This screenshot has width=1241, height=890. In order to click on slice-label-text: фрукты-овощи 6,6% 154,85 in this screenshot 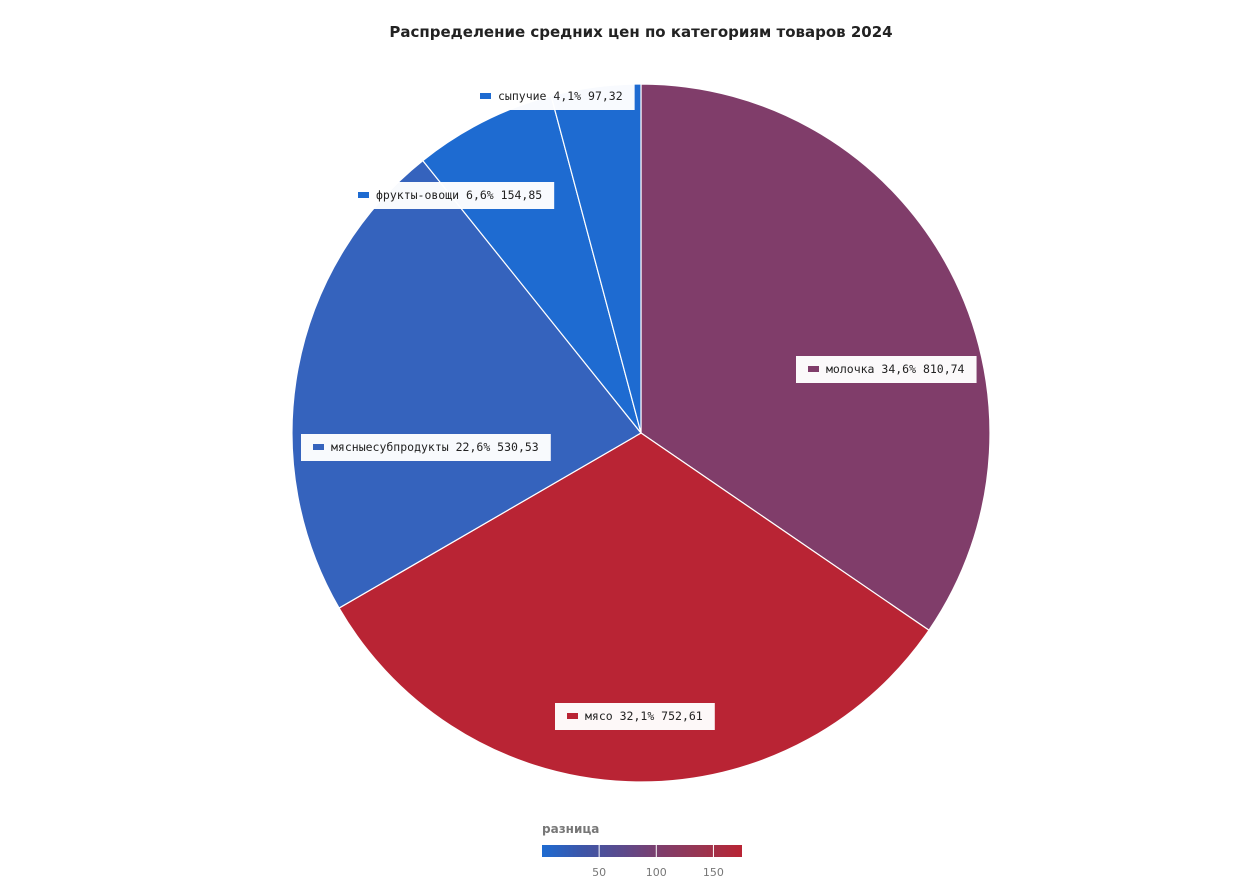, I will do `click(459, 195)`.